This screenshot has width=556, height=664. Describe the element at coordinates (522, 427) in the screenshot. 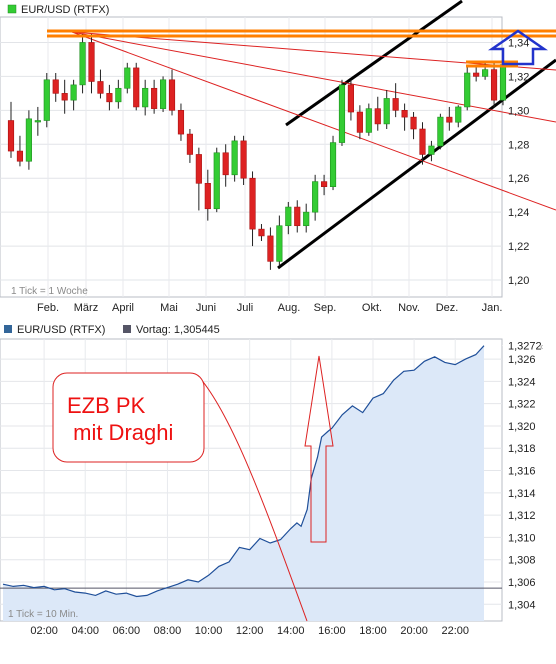

I see `intraday-y-tick-label: 1,320` at that location.